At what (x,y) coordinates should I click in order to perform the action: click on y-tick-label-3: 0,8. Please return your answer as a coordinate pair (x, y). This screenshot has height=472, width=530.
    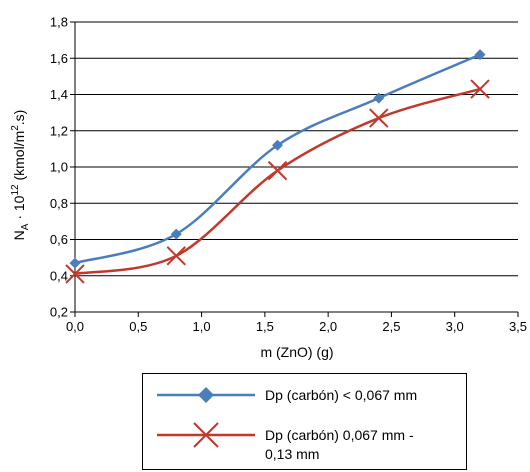
    Looking at the image, I should click on (59, 203).